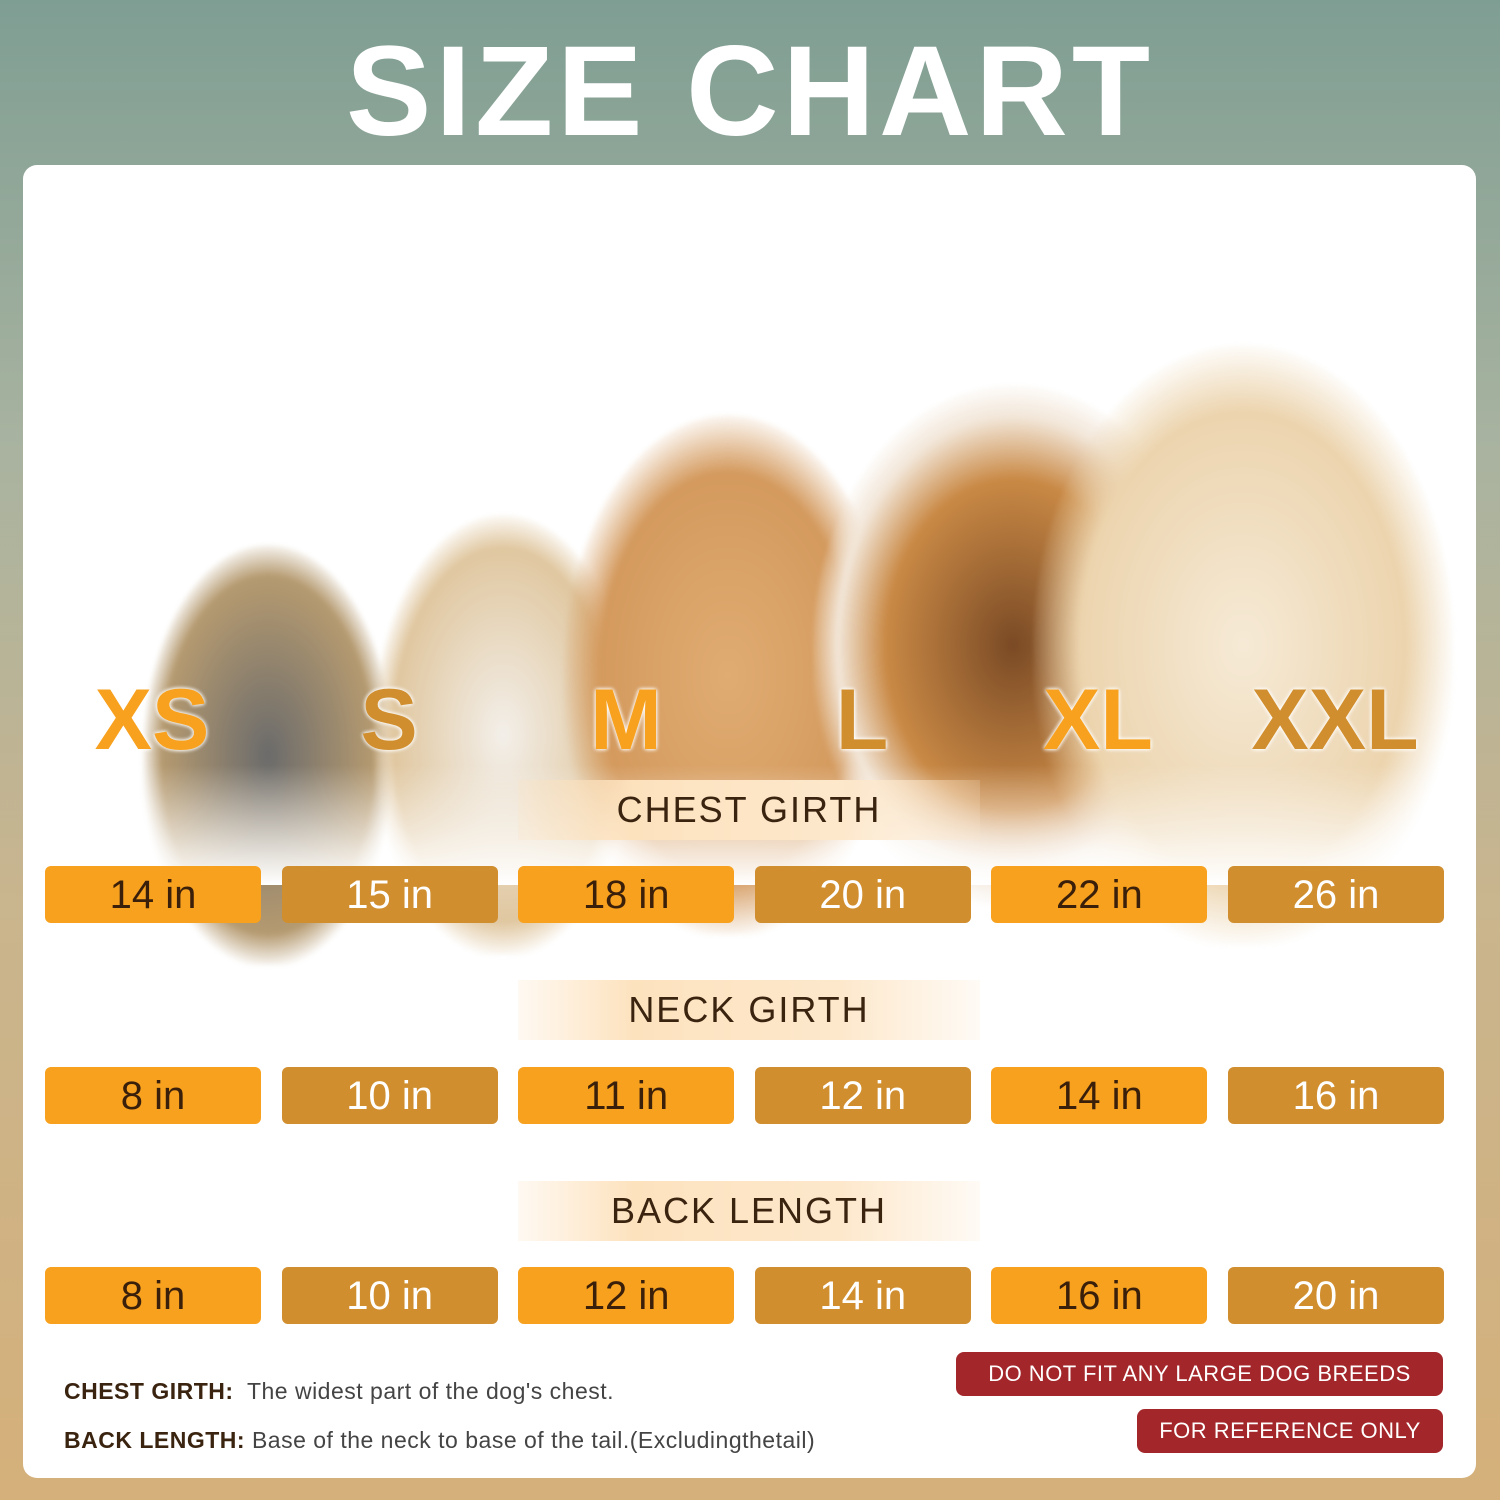 The width and height of the screenshot is (1500, 1500). I want to click on warning-badge: DO NOT FIT ANY LARGE DOG BREEDS, so click(1199, 1374).